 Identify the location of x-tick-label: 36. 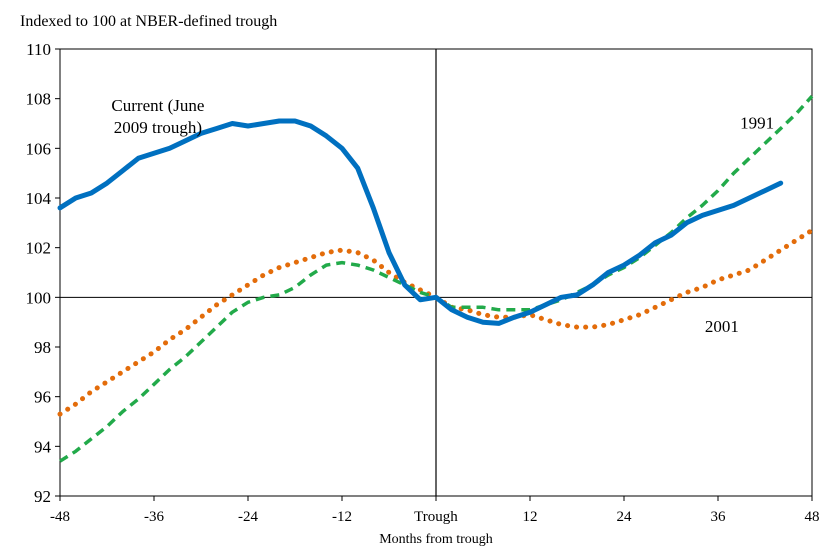
(719, 517).